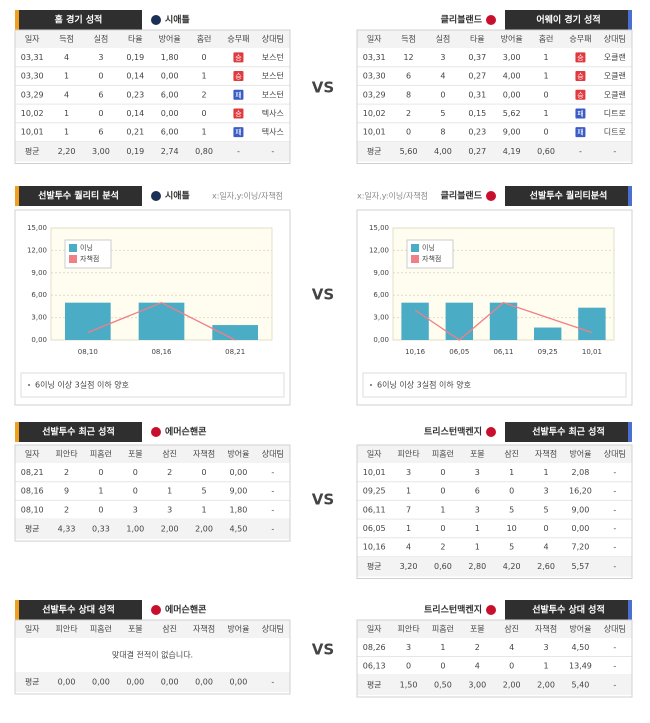  What do you see at coordinates (409, 566) in the screenshot?
I see `table-cell: 3,20` at bounding box center [409, 566].